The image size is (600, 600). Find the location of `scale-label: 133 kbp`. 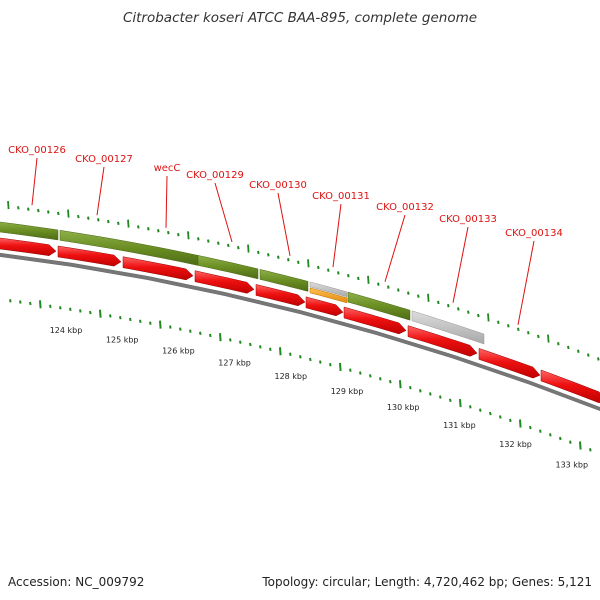

scale-label: 133 kbp is located at coordinates (571, 464).